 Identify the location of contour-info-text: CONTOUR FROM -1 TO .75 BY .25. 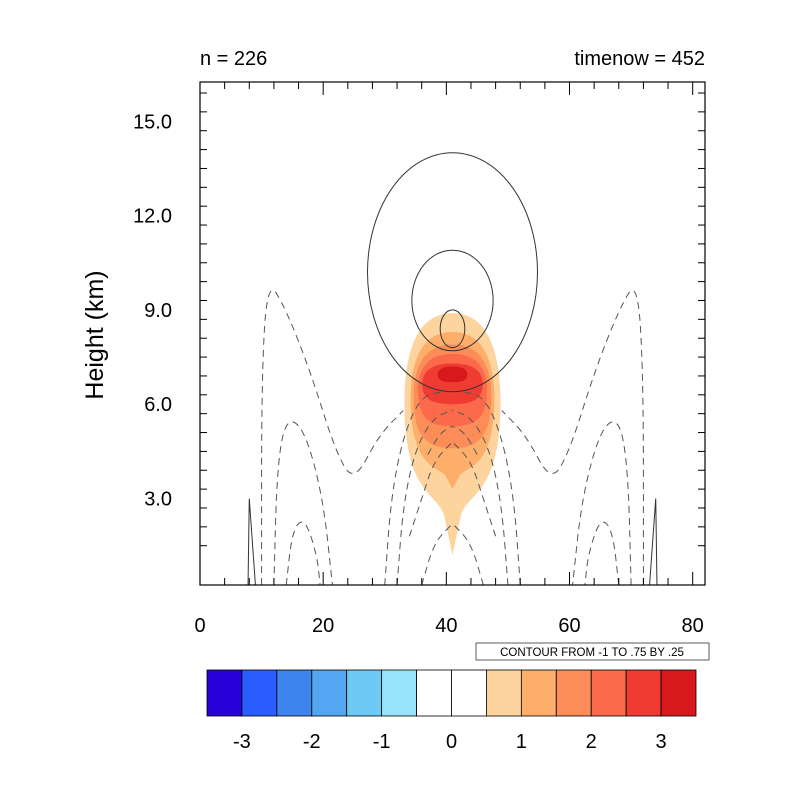
(592, 653).